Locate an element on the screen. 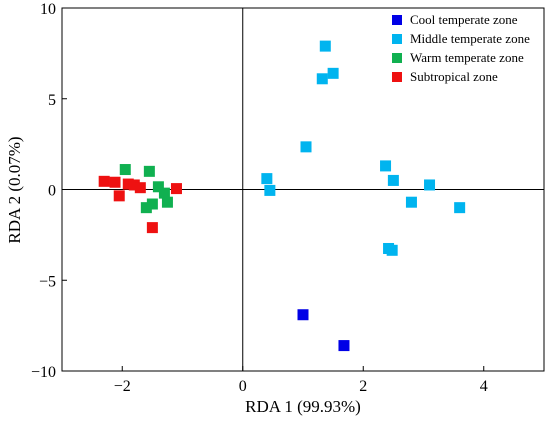 This screenshot has width=550, height=421. x-axis-label: RDA 1 (99.93%) is located at coordinates (303, 406).